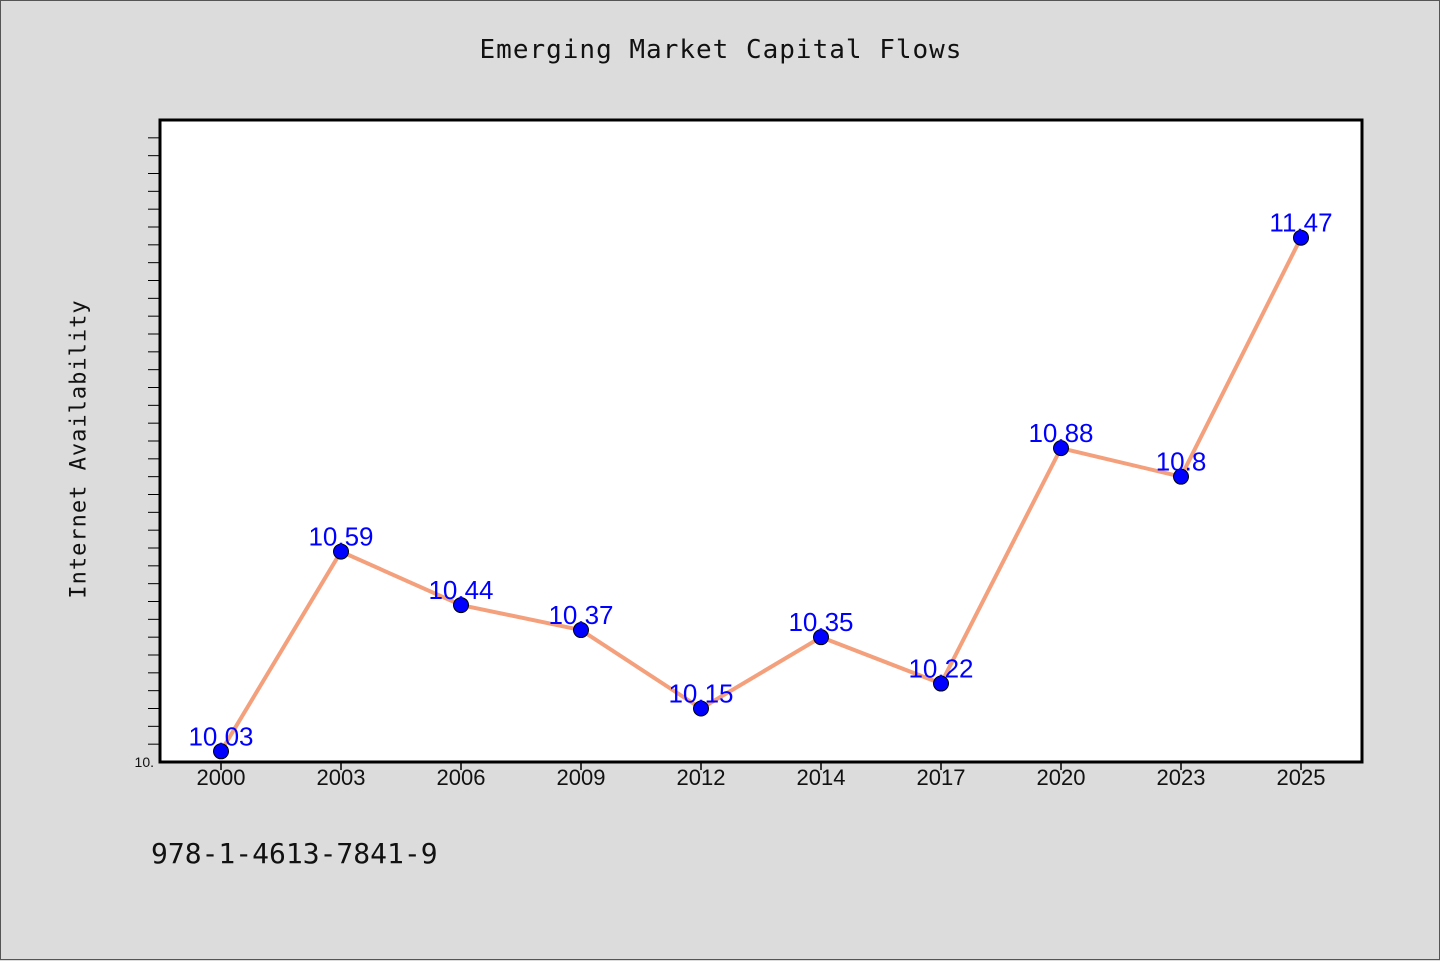  What do you see at coordinates (821, 777) in the screenshot?
I see `x-tick-label: 2014` at bounding box center [821, 777].